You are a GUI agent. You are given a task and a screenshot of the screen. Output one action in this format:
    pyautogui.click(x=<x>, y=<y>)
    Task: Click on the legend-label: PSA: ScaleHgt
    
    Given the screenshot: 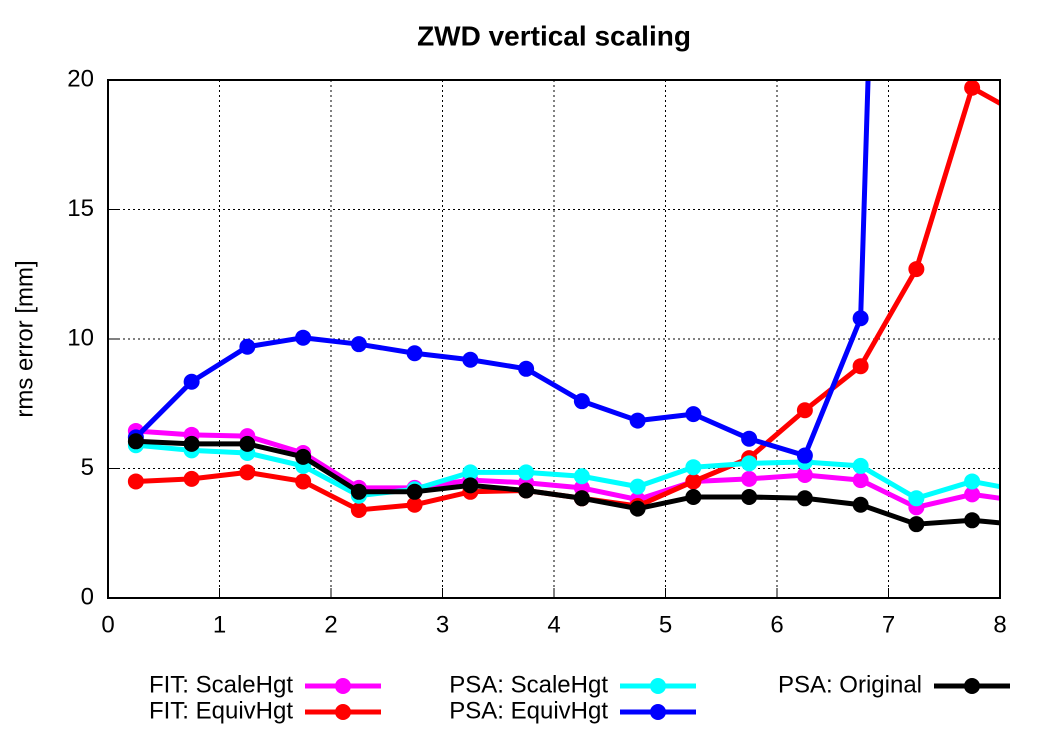 What is the action you would take?
    pyautogui.click(x=528, y=684)
    